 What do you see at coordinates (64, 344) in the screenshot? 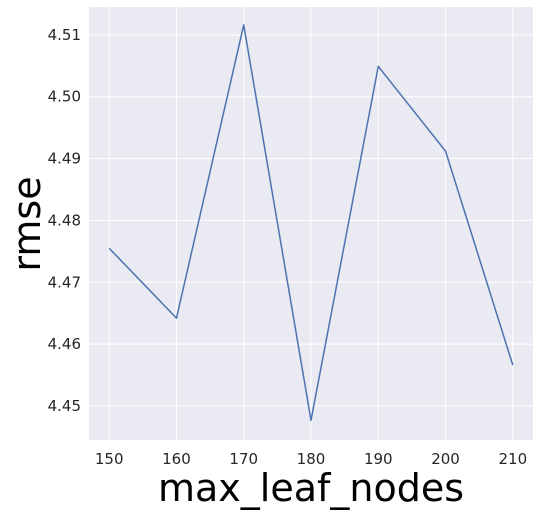
I see `y-tick-label: 4.46` at bounding box center [64, 344].